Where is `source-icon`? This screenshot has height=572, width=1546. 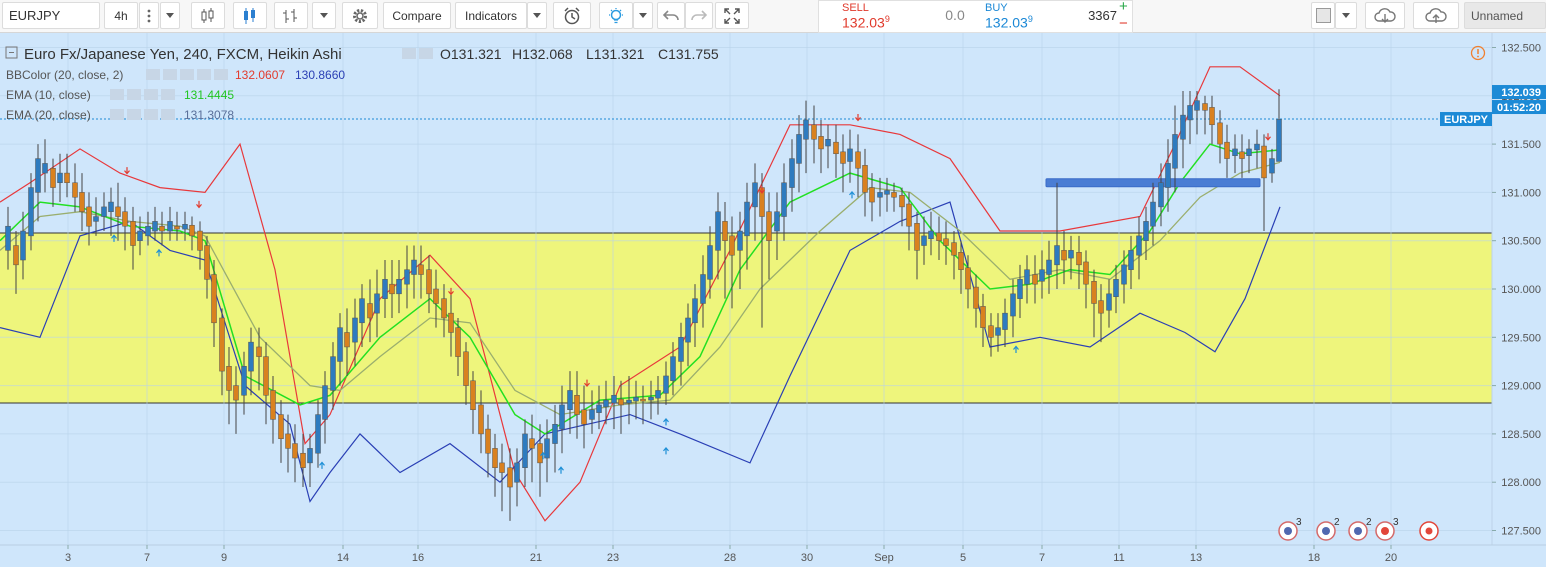 source-icon is located at coordinates (187, 74).